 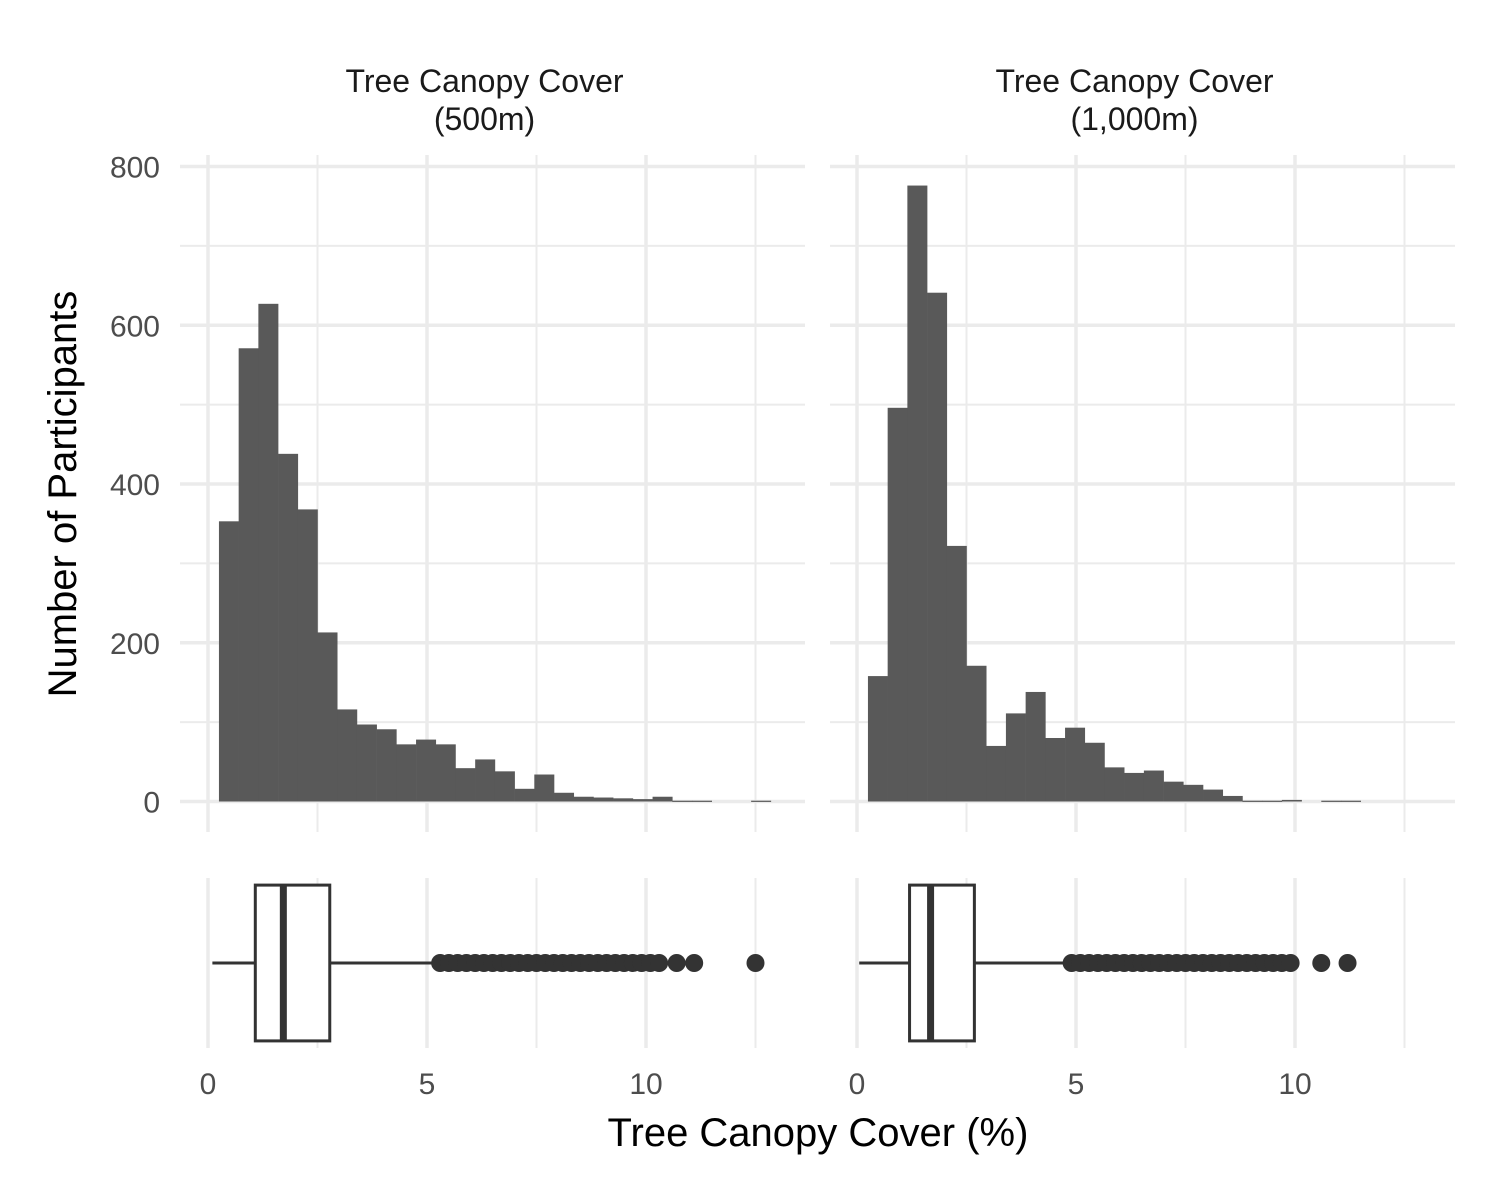 What do you see at coordinates (135, 168) in the screenshot?
I see `y-tick-label: 800` at bounding box center [135, 168].